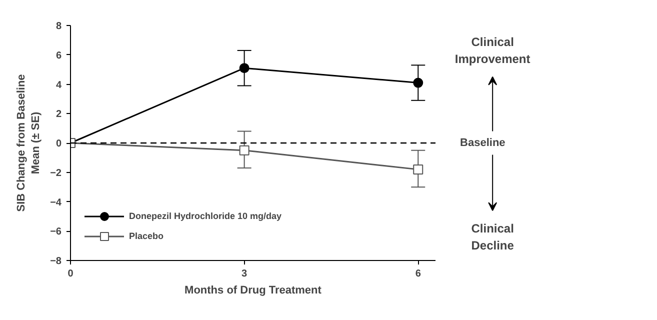 The width and height of the screenshot is (657, 320). What do you see at coordinates (492, 237) in the screenshot?
I see `text: Clinical Decline` at bounding box center [492, 237].